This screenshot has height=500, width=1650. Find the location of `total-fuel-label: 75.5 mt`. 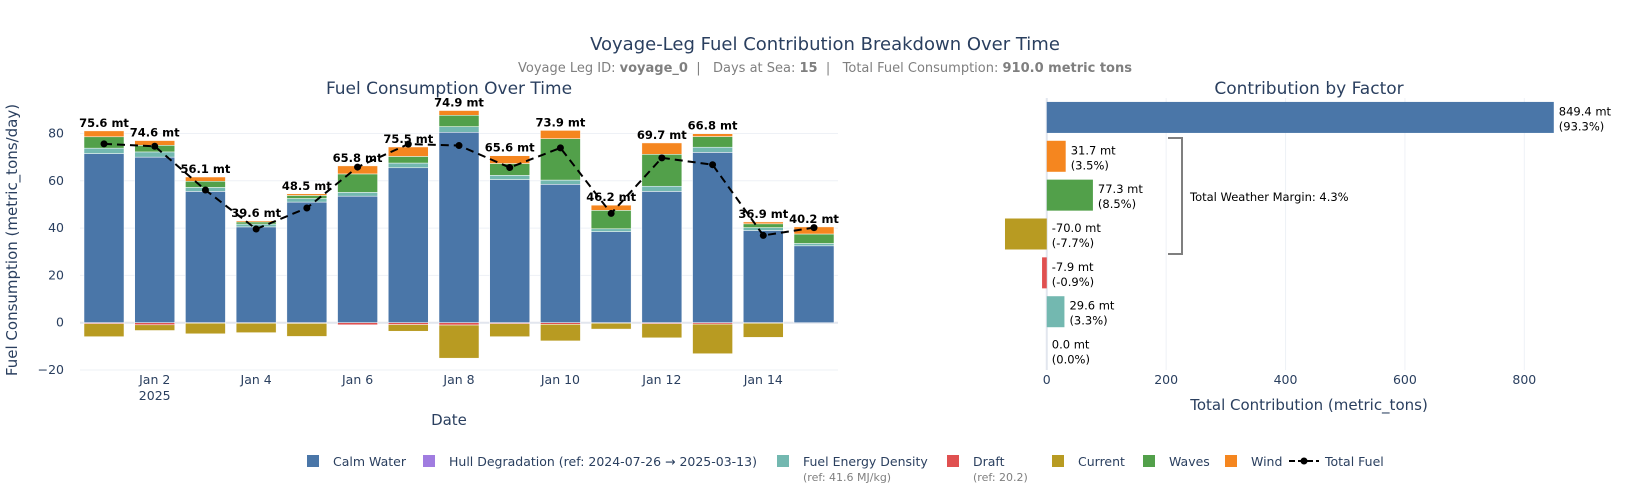

total-fuel-label: 75.5 mt is located at coordinates (408, 139).